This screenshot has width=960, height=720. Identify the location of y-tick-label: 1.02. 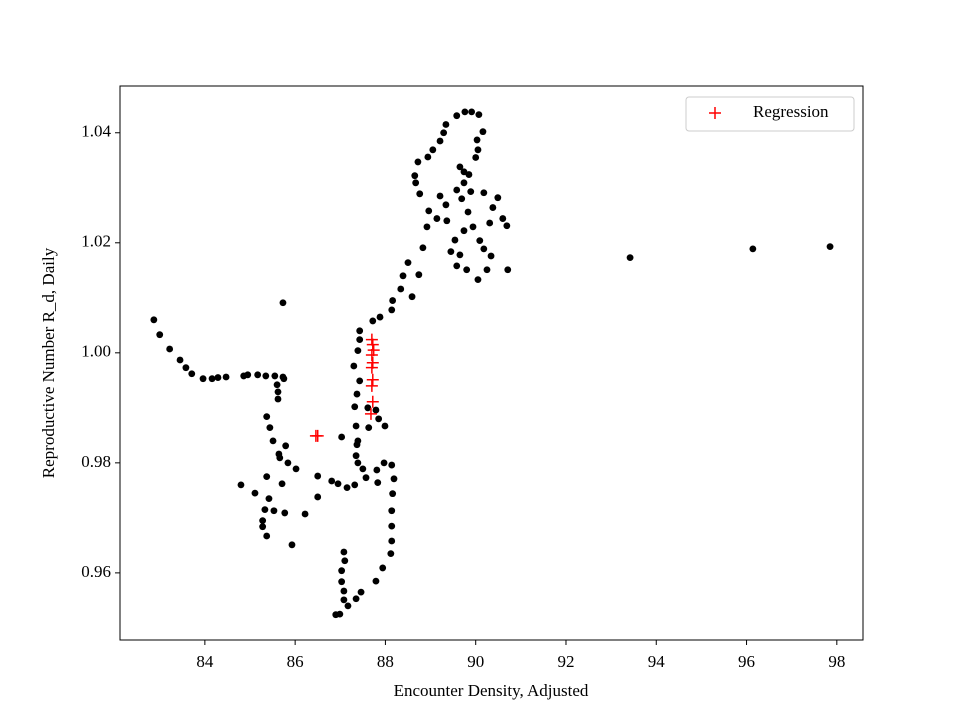
(96, 241).